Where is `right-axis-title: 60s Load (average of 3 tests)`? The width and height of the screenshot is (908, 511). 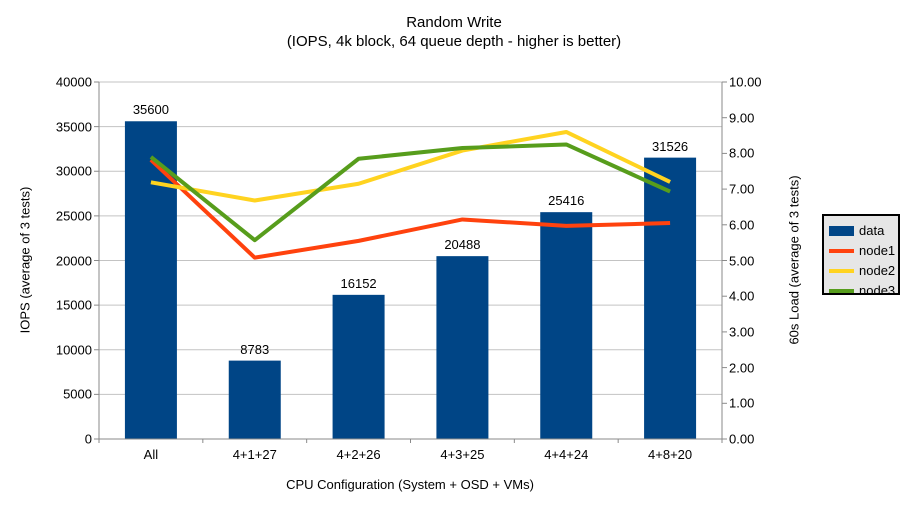 right-axis-title: 60s Load (average of 3 tests) is located at coordinates (794, 260).